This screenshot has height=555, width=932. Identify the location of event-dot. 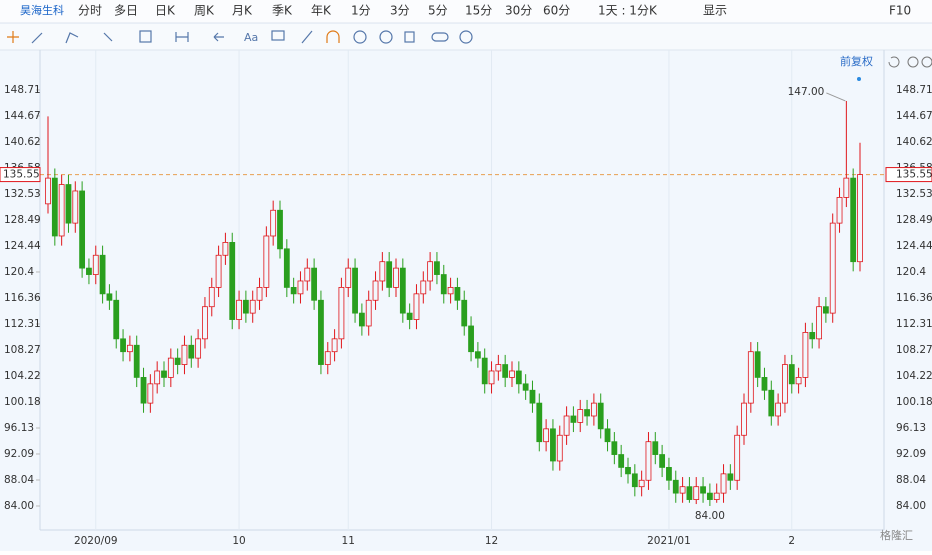
(859, 79).